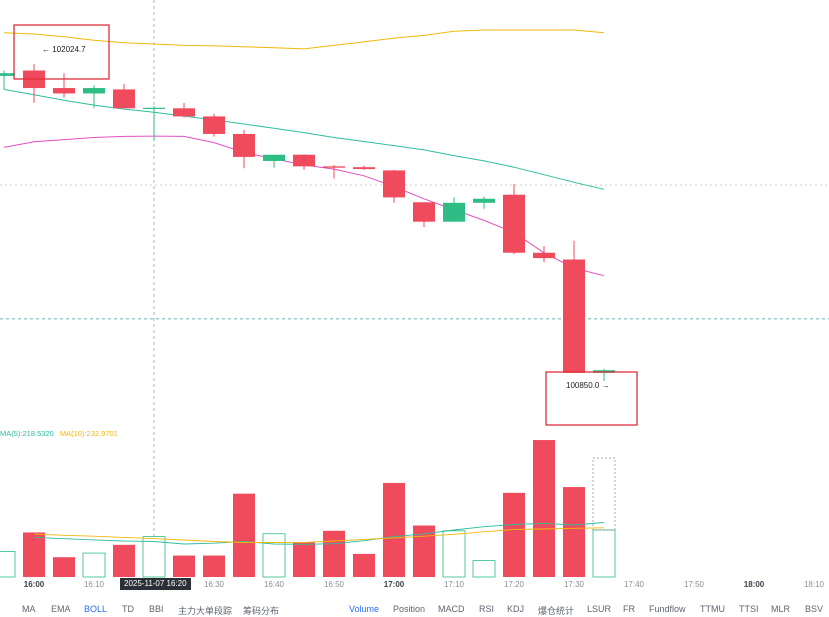 The width and height of the screenshot is (829, 617). I want to click on highlight-box-high, so click(61, 52).